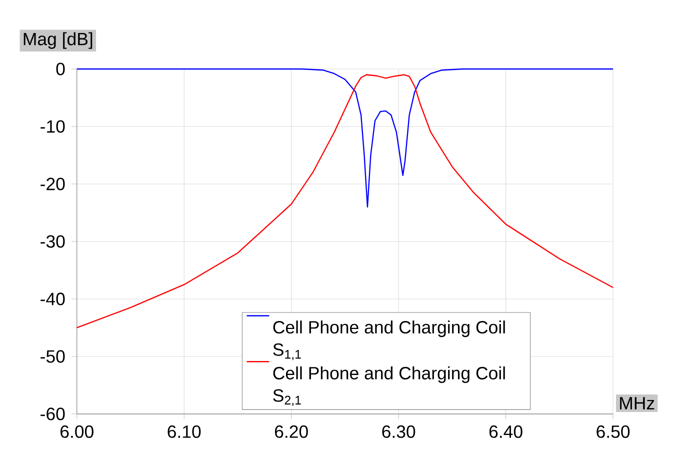 This screenshot has height=455, width=684. I want to click on x-tick-label: 6.50, so click(613, 431).